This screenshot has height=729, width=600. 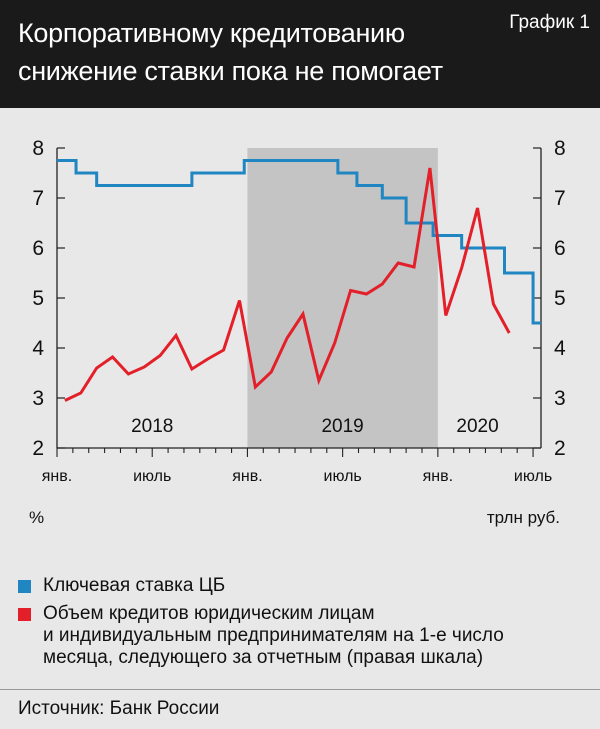 I want to click on y-tick-label-left: 3, so click(x=38, y=398).